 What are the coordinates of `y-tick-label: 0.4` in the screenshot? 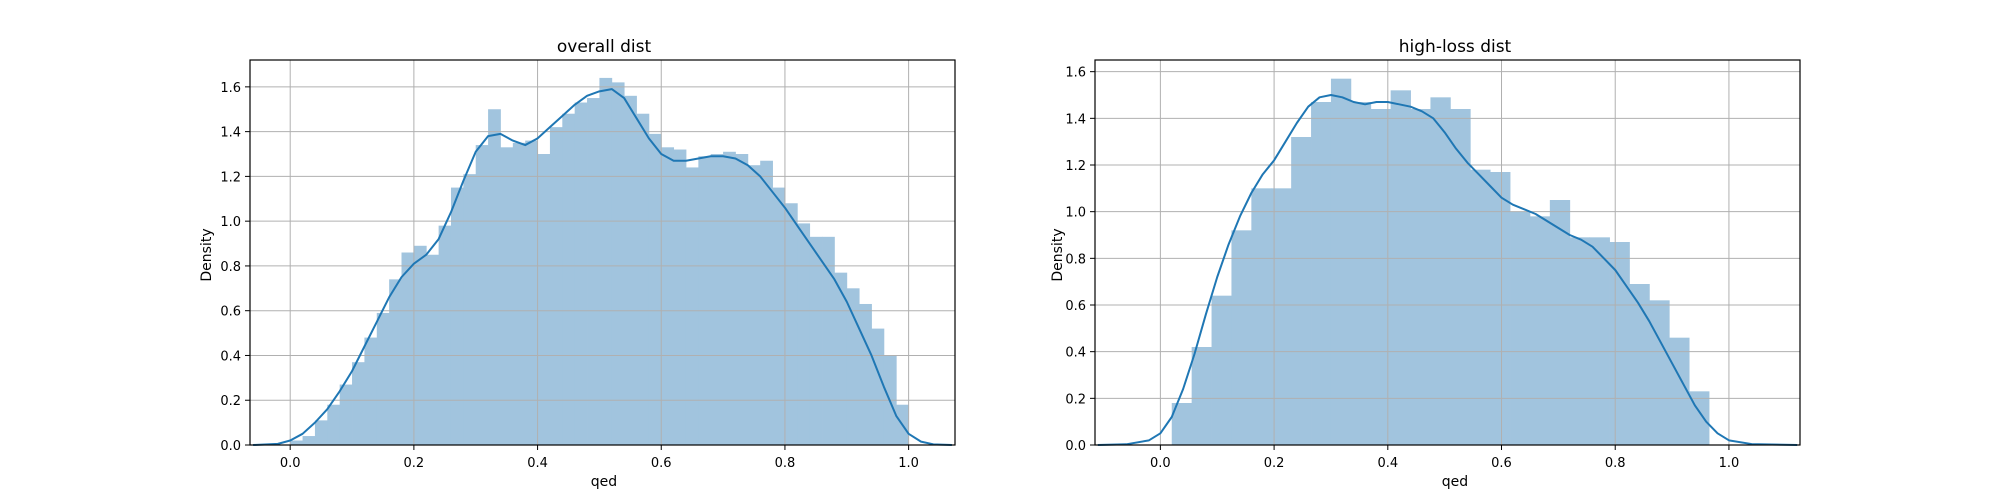 It's located at (230, 356).